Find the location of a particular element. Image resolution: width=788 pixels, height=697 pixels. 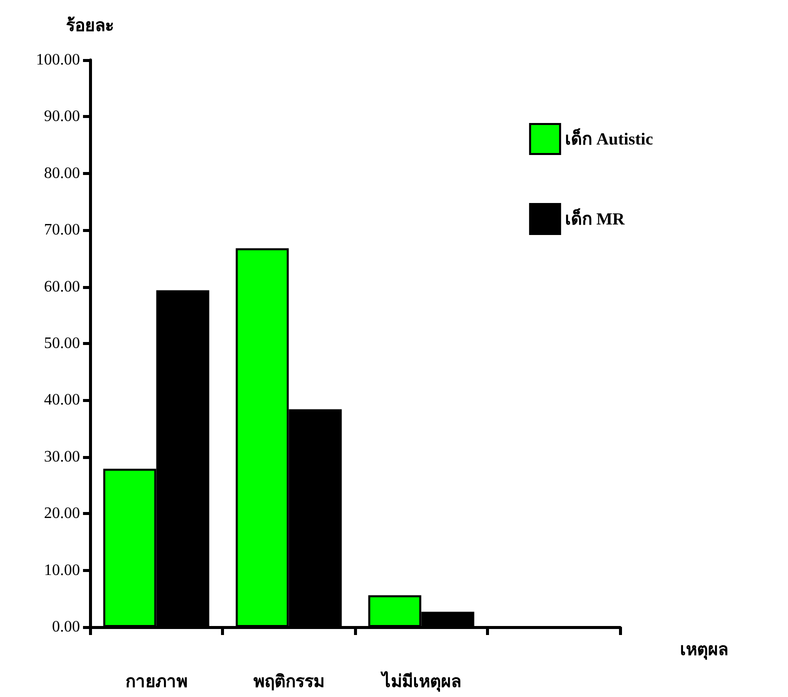

y-tick-label: 50.00 is located at coordinates (62, 343).